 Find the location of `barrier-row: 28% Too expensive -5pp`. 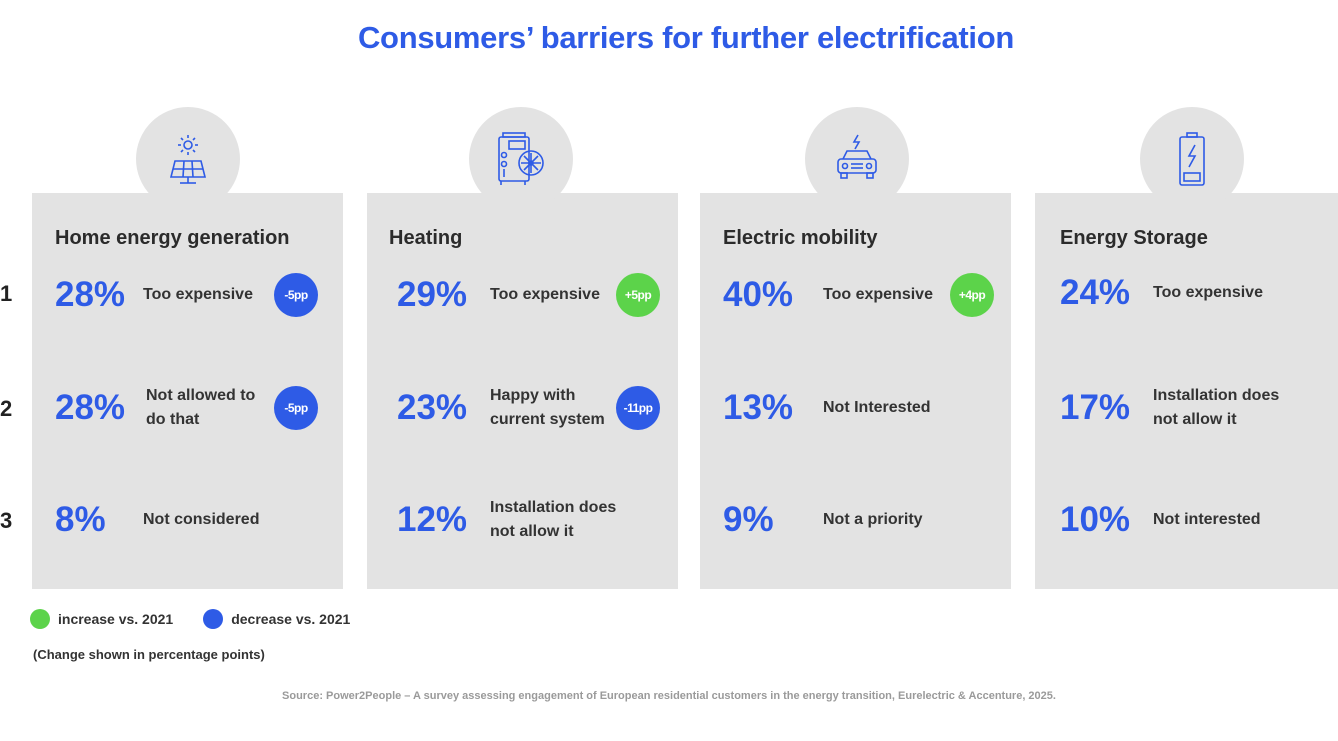

barrier-row: 28% Too expensive -5pp is located at coordinates (187, 295).